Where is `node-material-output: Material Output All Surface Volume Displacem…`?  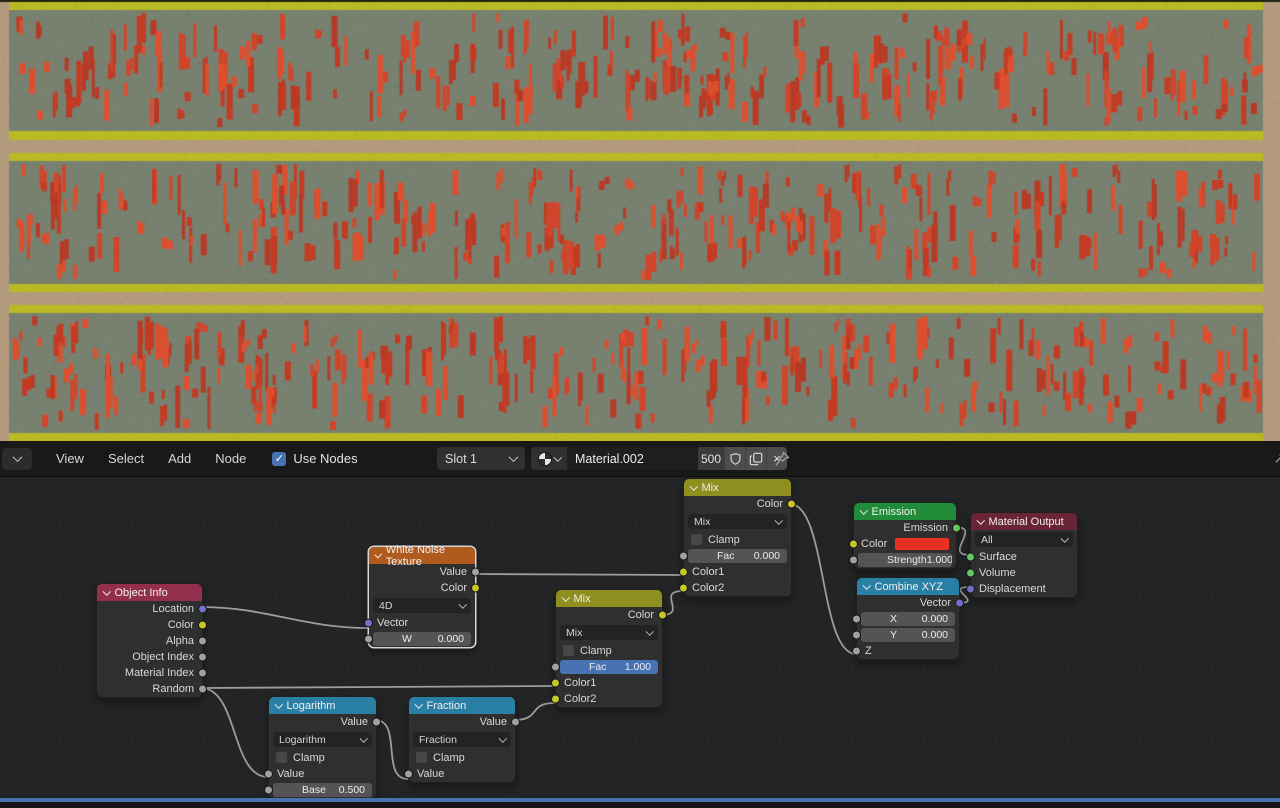 node-material-output: Material Output All Surface Volume Displacem… is located at coordinates (1022, 555).